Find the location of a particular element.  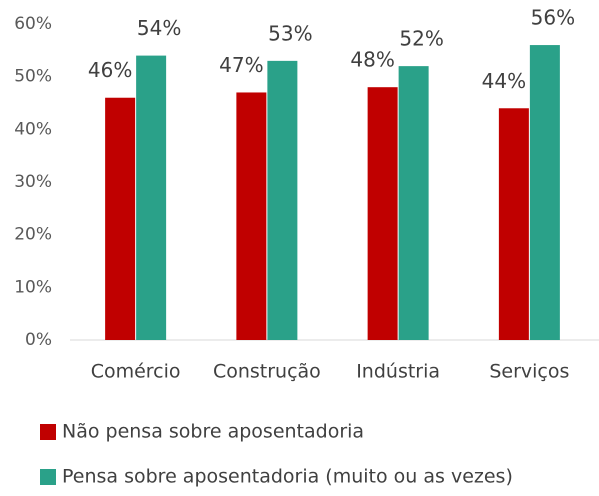

data-label: 48% is located at coordinates (372, 60).